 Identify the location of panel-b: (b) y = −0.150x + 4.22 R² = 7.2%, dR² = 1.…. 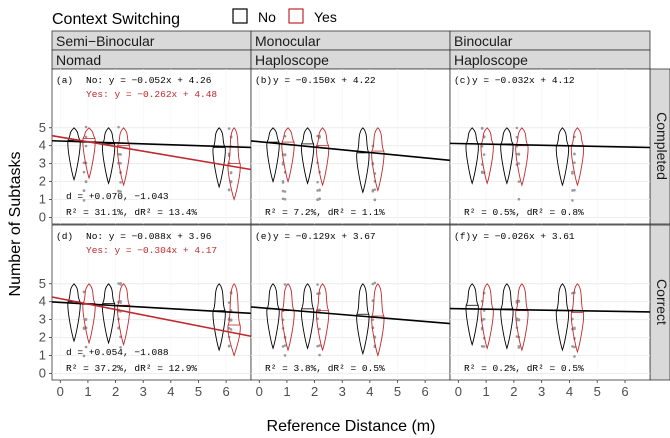
(350, 146).